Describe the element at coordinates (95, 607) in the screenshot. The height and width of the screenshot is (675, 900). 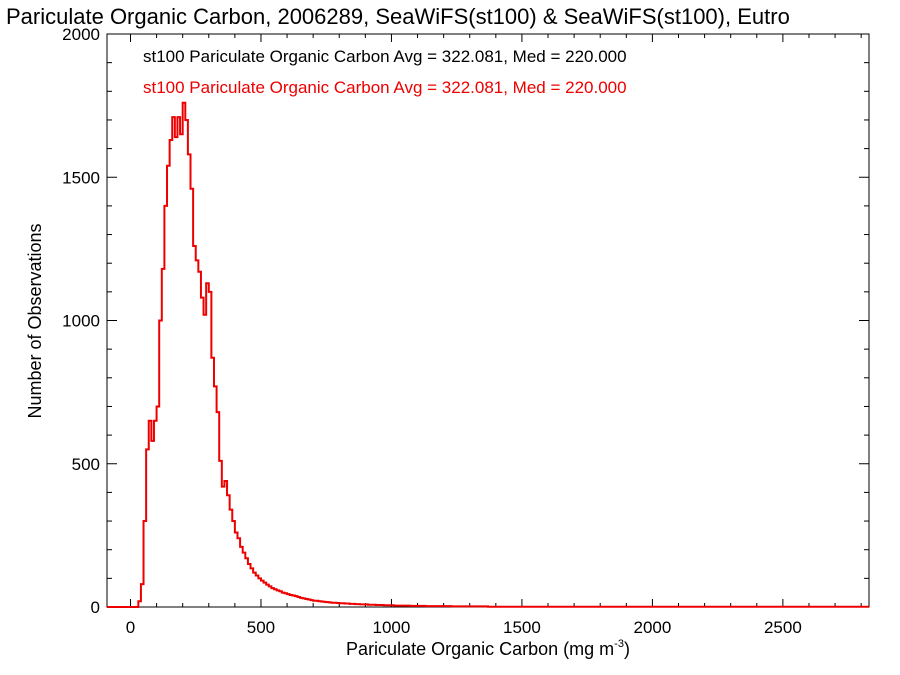
I see `y-tick-label: 0` at that location.